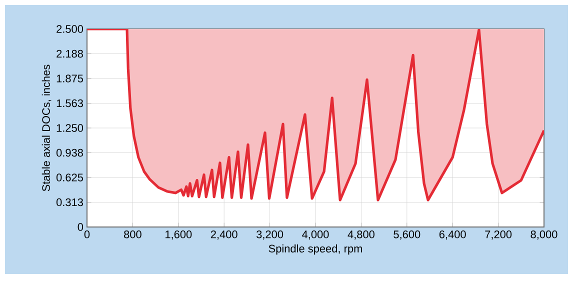 This screenshot has width=580, height=282. Describe the element at coordinates (224, 235) in the screenshot. I see `x-tick-label: 2,400` at that location.